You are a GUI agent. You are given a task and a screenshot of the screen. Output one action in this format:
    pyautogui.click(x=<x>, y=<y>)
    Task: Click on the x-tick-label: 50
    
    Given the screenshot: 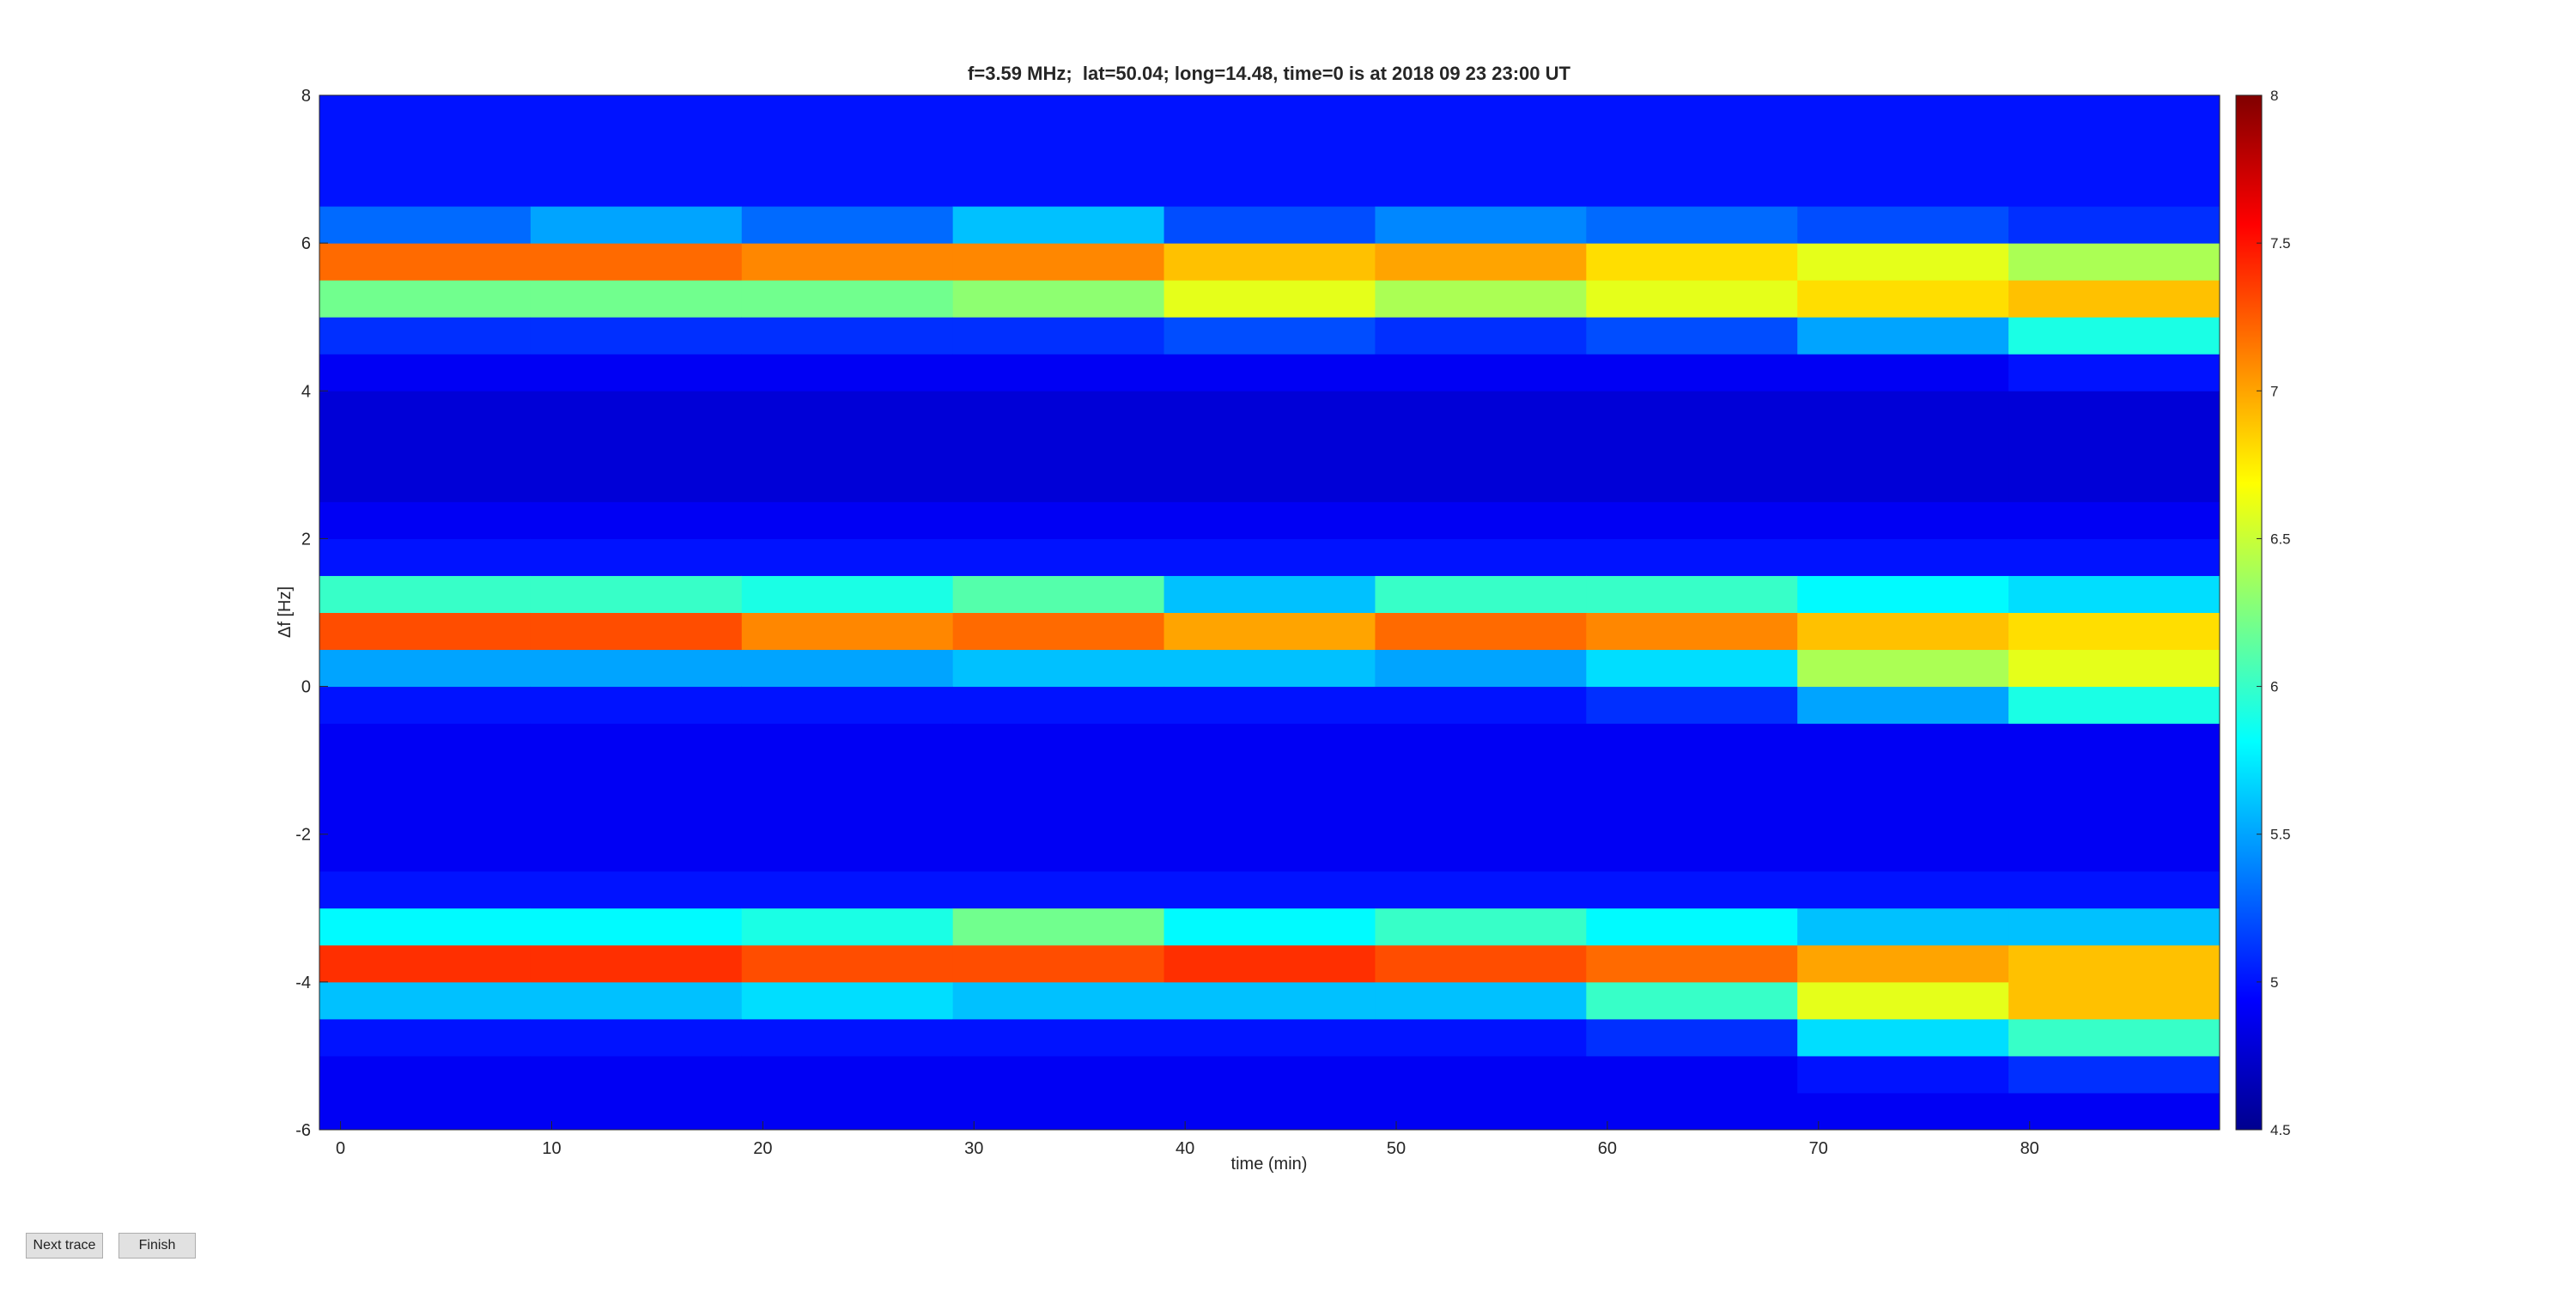 What is the action you would take?
    pyautogui.click(x=1396, y=1148)
    